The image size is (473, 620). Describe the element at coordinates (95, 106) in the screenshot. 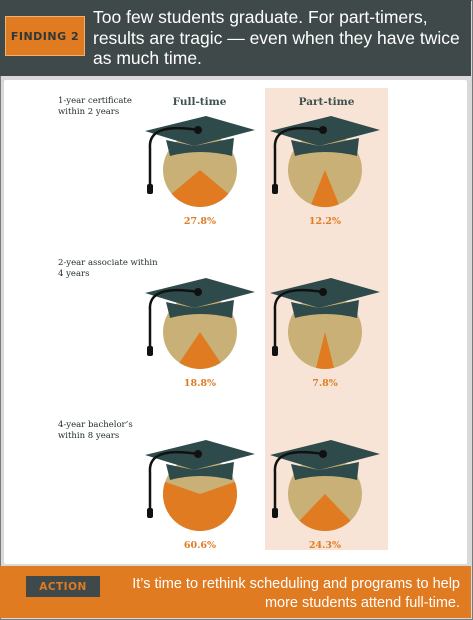

I see `row-label-certificate: 1-year certificate within 2 years` at that location.